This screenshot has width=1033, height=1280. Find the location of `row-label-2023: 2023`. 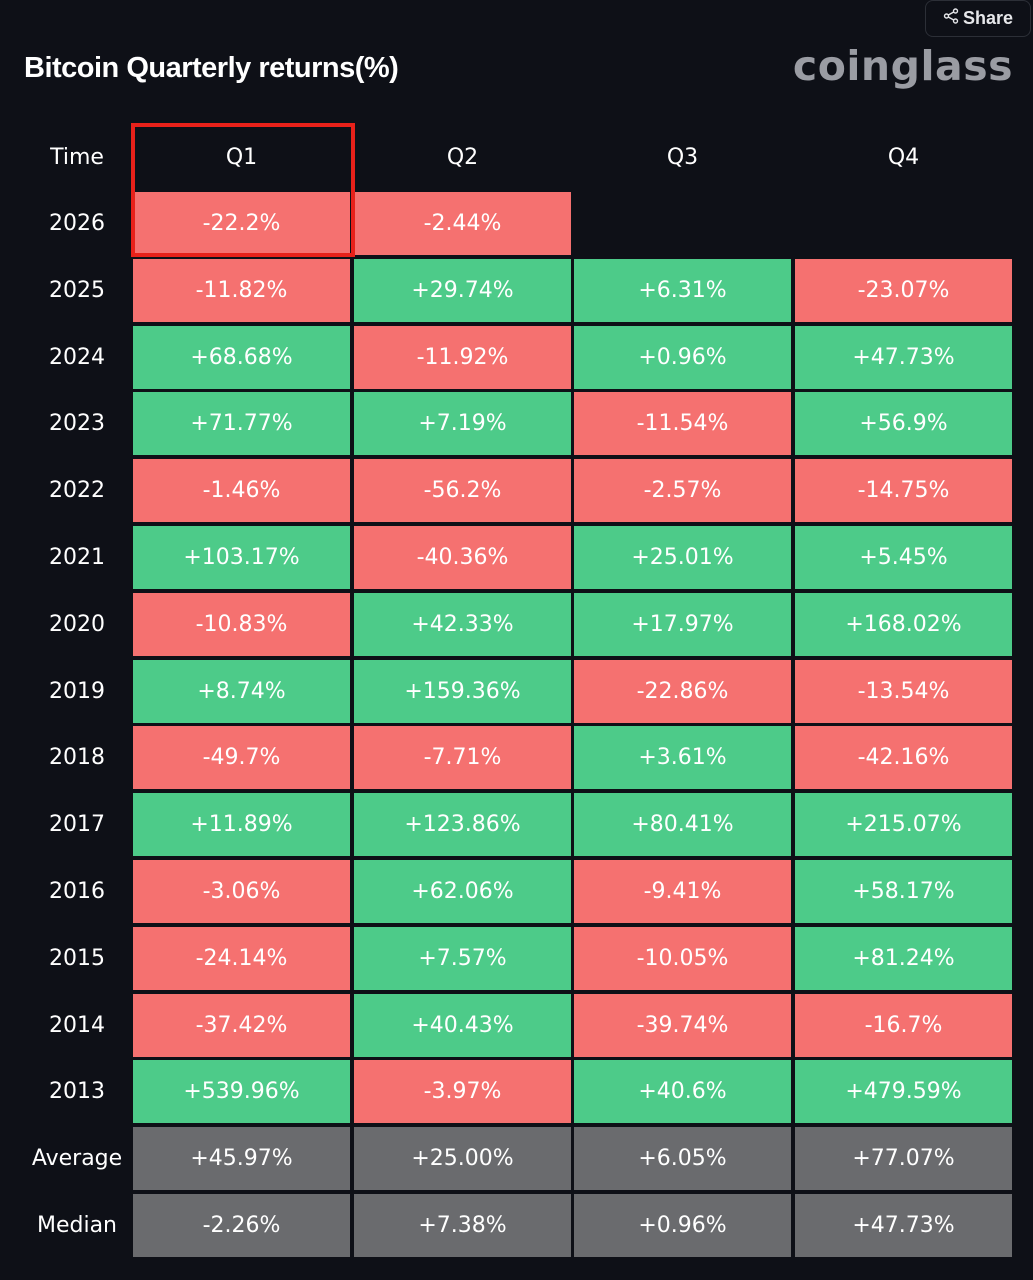

row-label-2023: 2023 is located at coordinates (77, 423).